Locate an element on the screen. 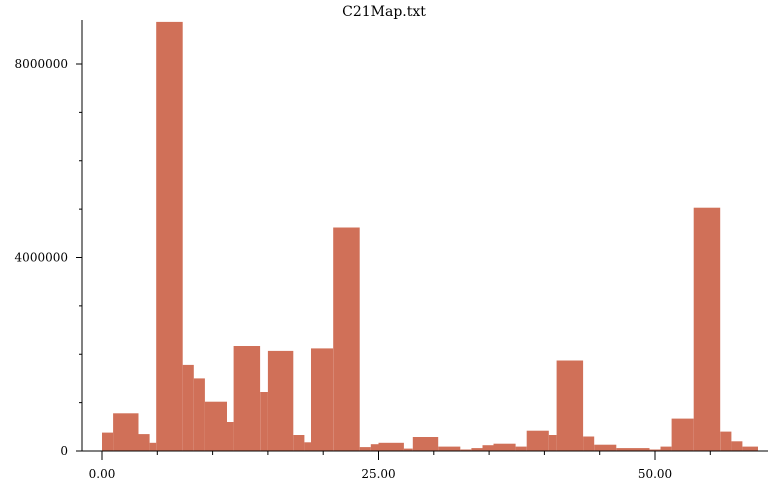 The height and width of the screenshot is (485, 768). chart-title: C21Map.txt is located at coordinates (384, 12).